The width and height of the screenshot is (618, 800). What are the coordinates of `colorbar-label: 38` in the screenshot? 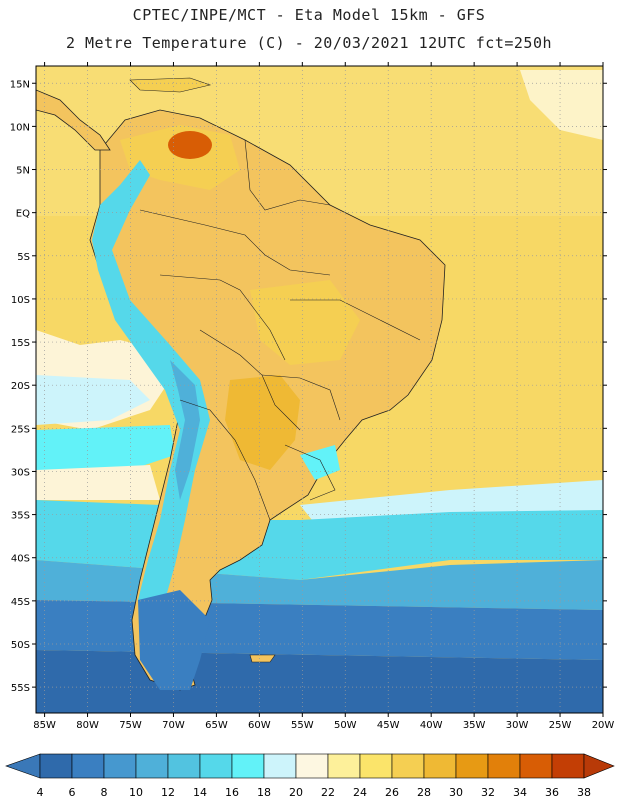 It's located at (584, 792).